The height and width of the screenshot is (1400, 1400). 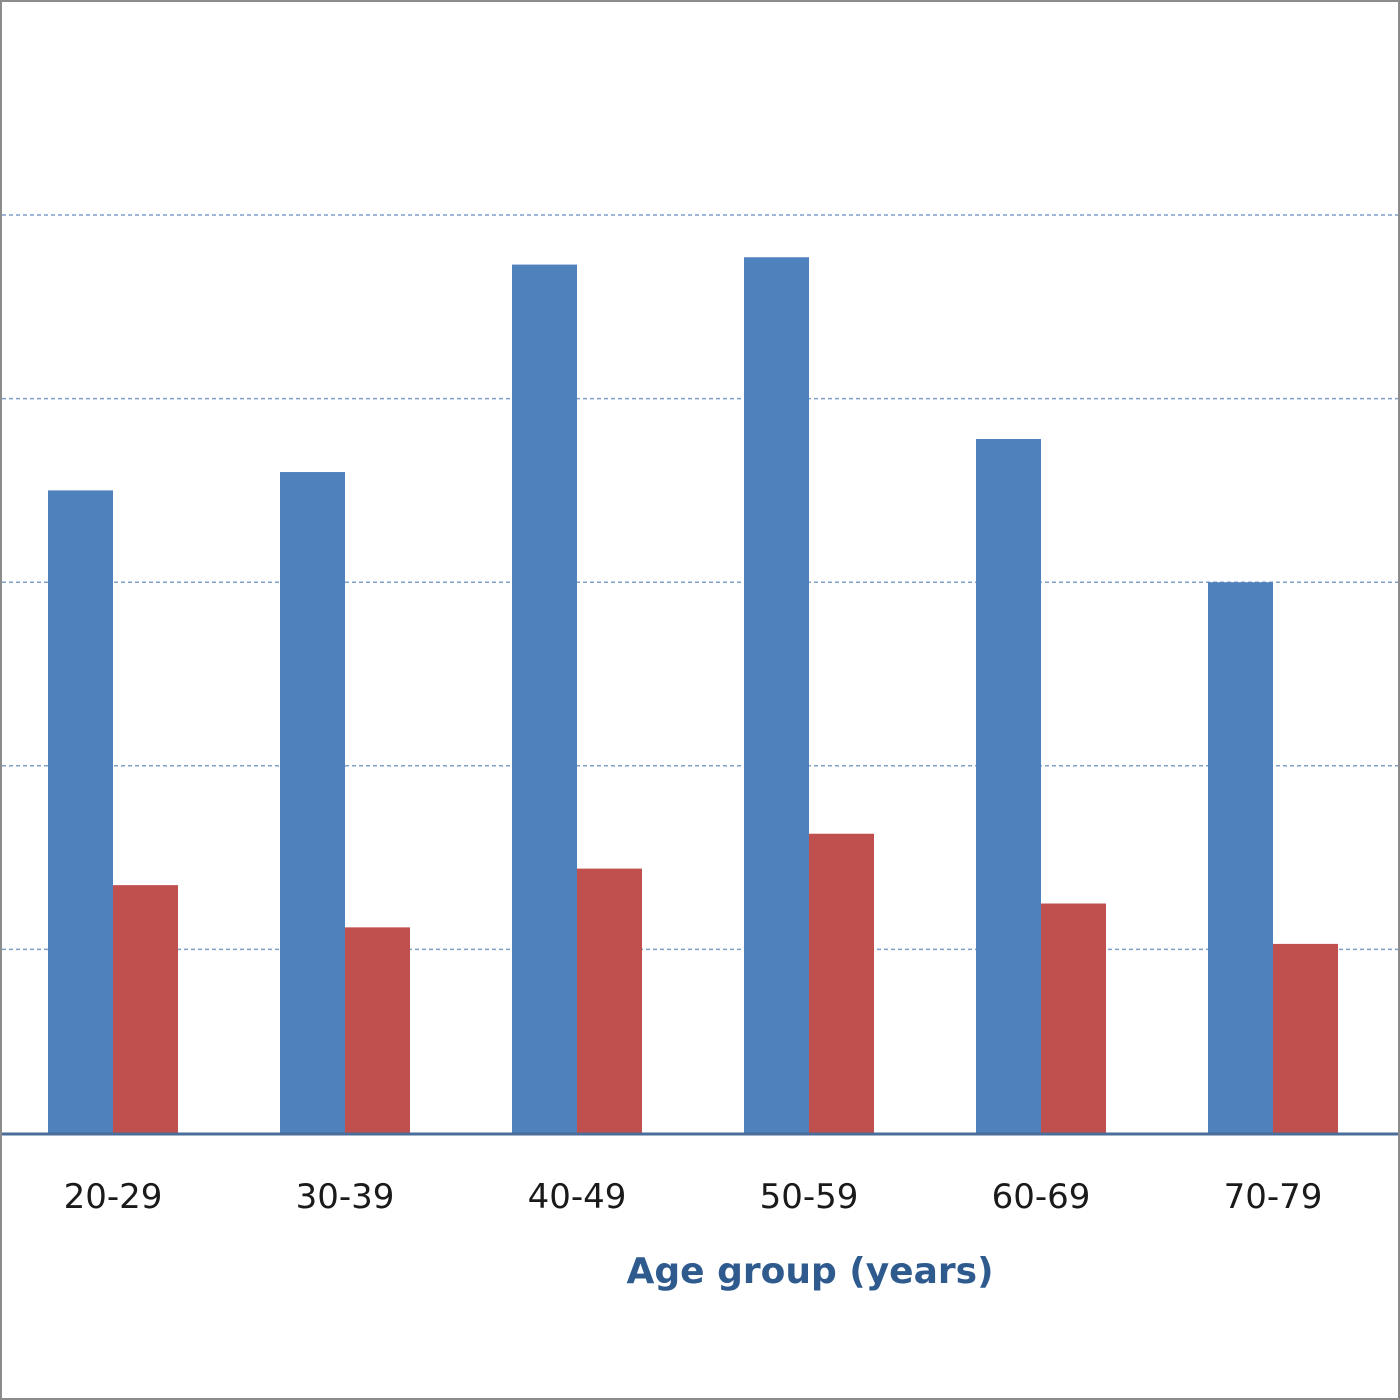 What do you see at coordinates (1273, 1197) in the screenshot?
I see `x-tick-label: 70-79` at bounding box center [1273, 1197].